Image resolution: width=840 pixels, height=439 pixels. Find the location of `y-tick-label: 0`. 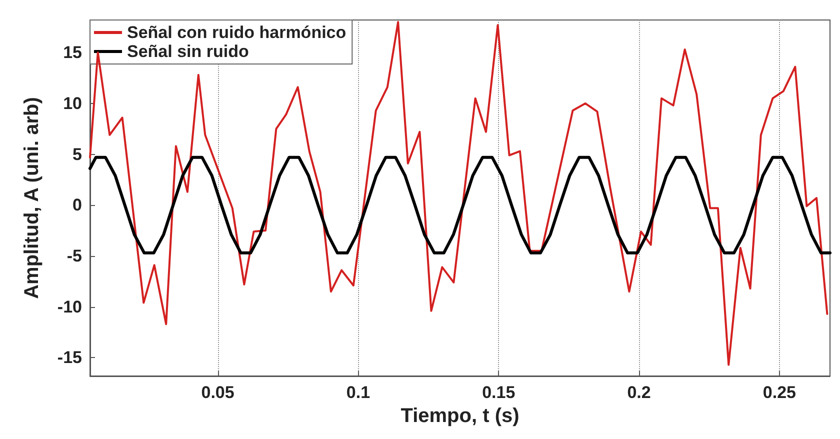

y-tick-label: 0 is located at coordinates (77, 205).